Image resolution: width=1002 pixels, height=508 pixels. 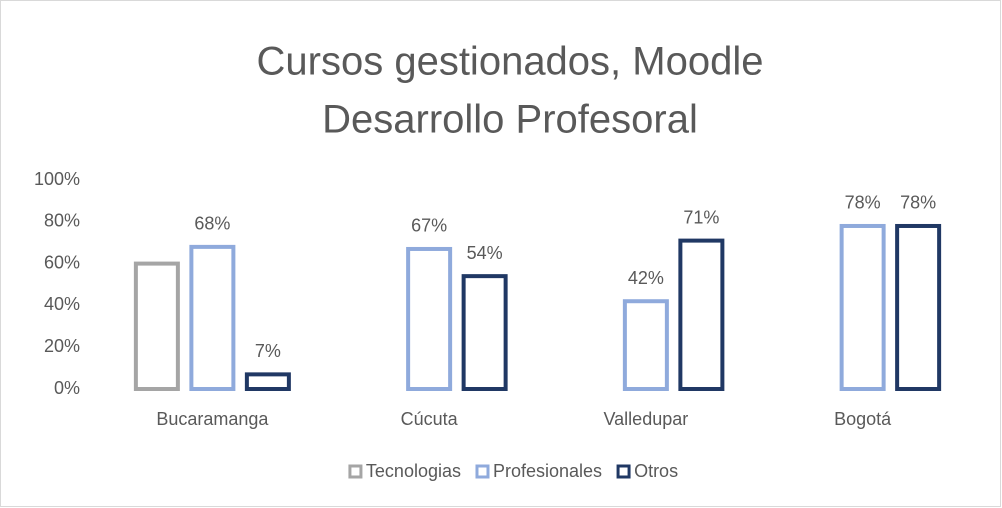 What do you see at coordinates (57, 179) in the screenshot?
I see `y-tick-label: 100%` at bounding box center [57, 179].